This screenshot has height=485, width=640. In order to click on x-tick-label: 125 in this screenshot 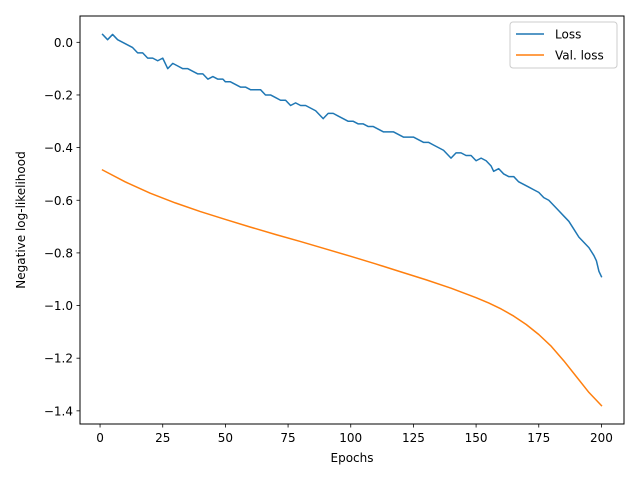, I will do `click(413, 438)`.